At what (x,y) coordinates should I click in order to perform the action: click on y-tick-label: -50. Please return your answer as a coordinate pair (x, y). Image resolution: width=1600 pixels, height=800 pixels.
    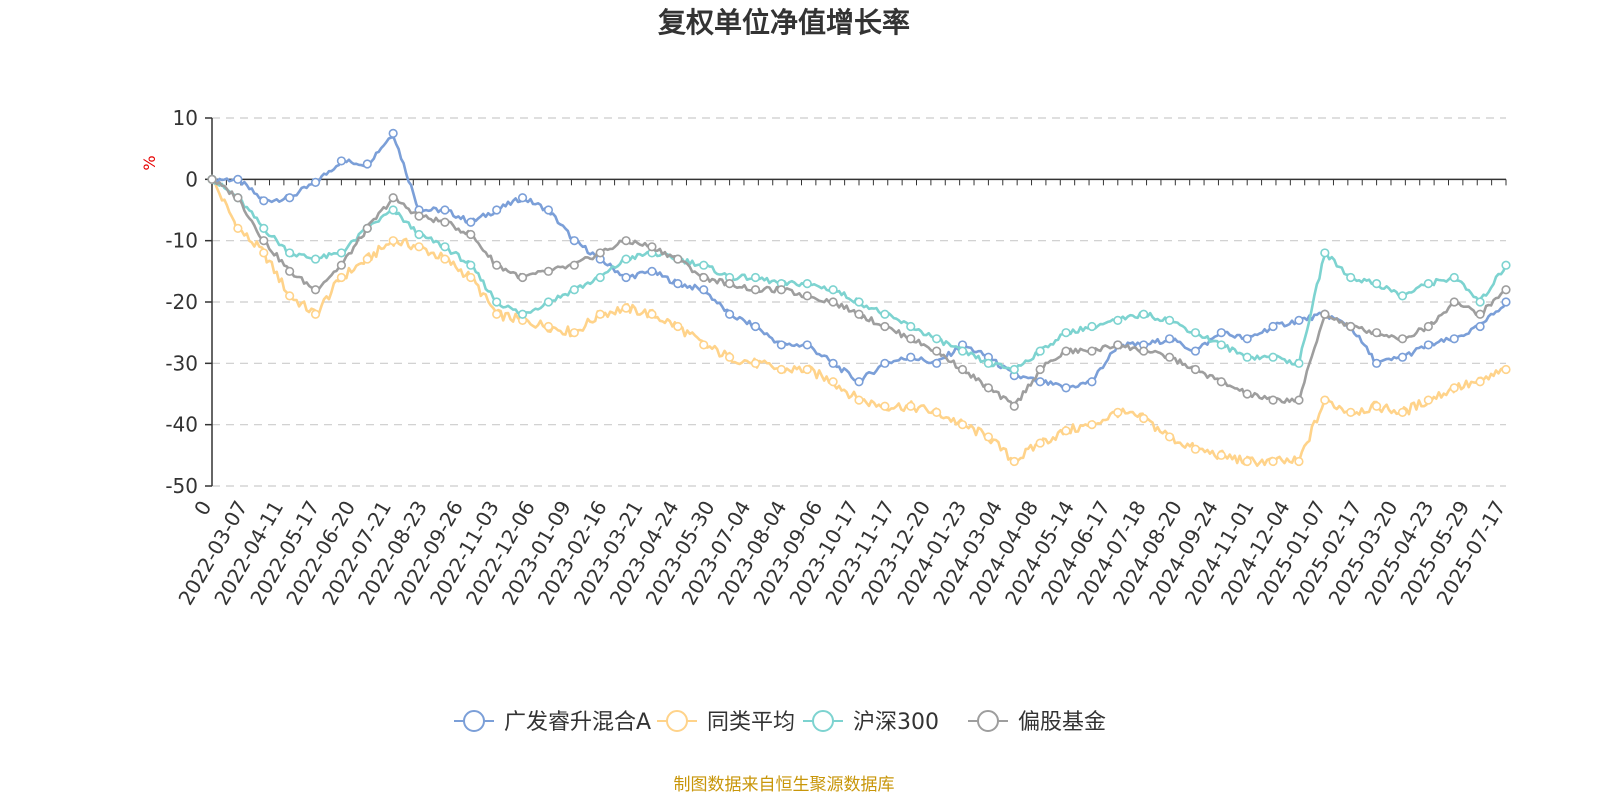
    Looking at the image, I should click on (181, 486).